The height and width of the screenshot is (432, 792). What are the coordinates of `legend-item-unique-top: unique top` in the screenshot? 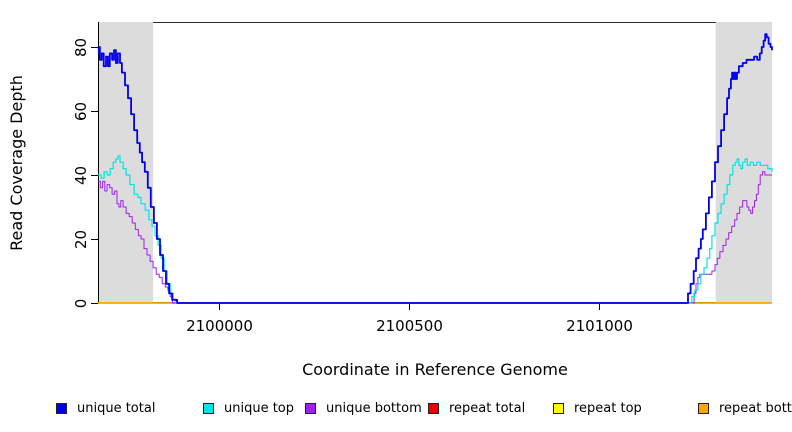 It's located at (248, 408).